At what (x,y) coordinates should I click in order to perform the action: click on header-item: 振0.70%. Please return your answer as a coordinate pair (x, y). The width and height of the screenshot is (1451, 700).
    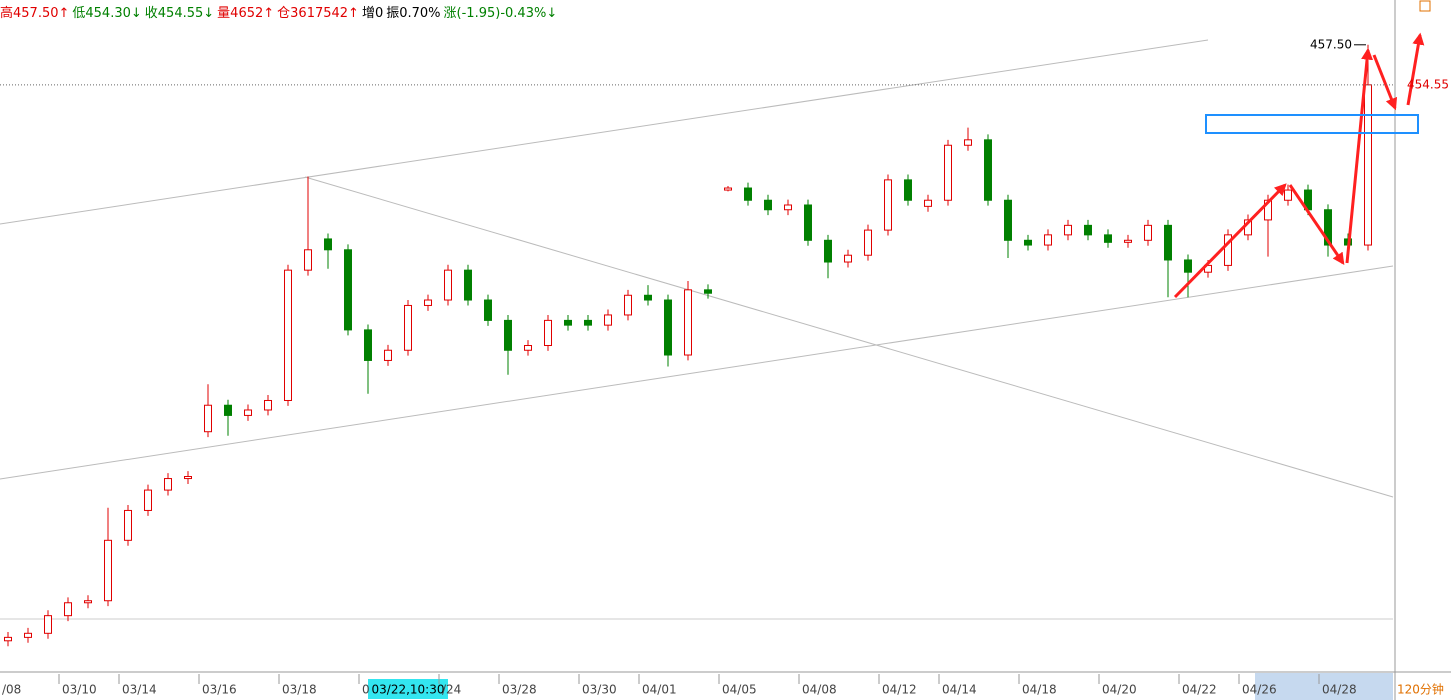
    Looking at the image, I should click on (413, 13).